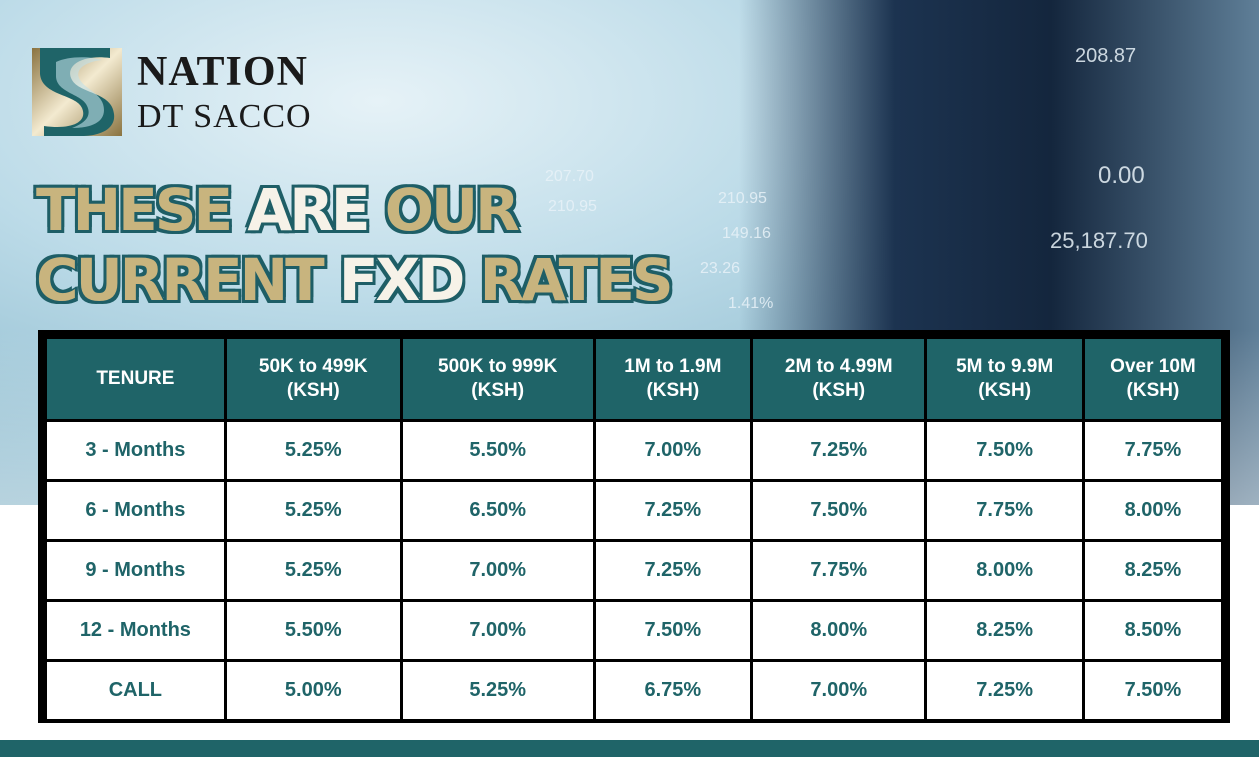 The width and height of the screenshot is (1259, 757). What do you see at coordinates (673, 690) in the screenshot?
I see `rate-cell: 6.75%` at bounding box center [673, 690].